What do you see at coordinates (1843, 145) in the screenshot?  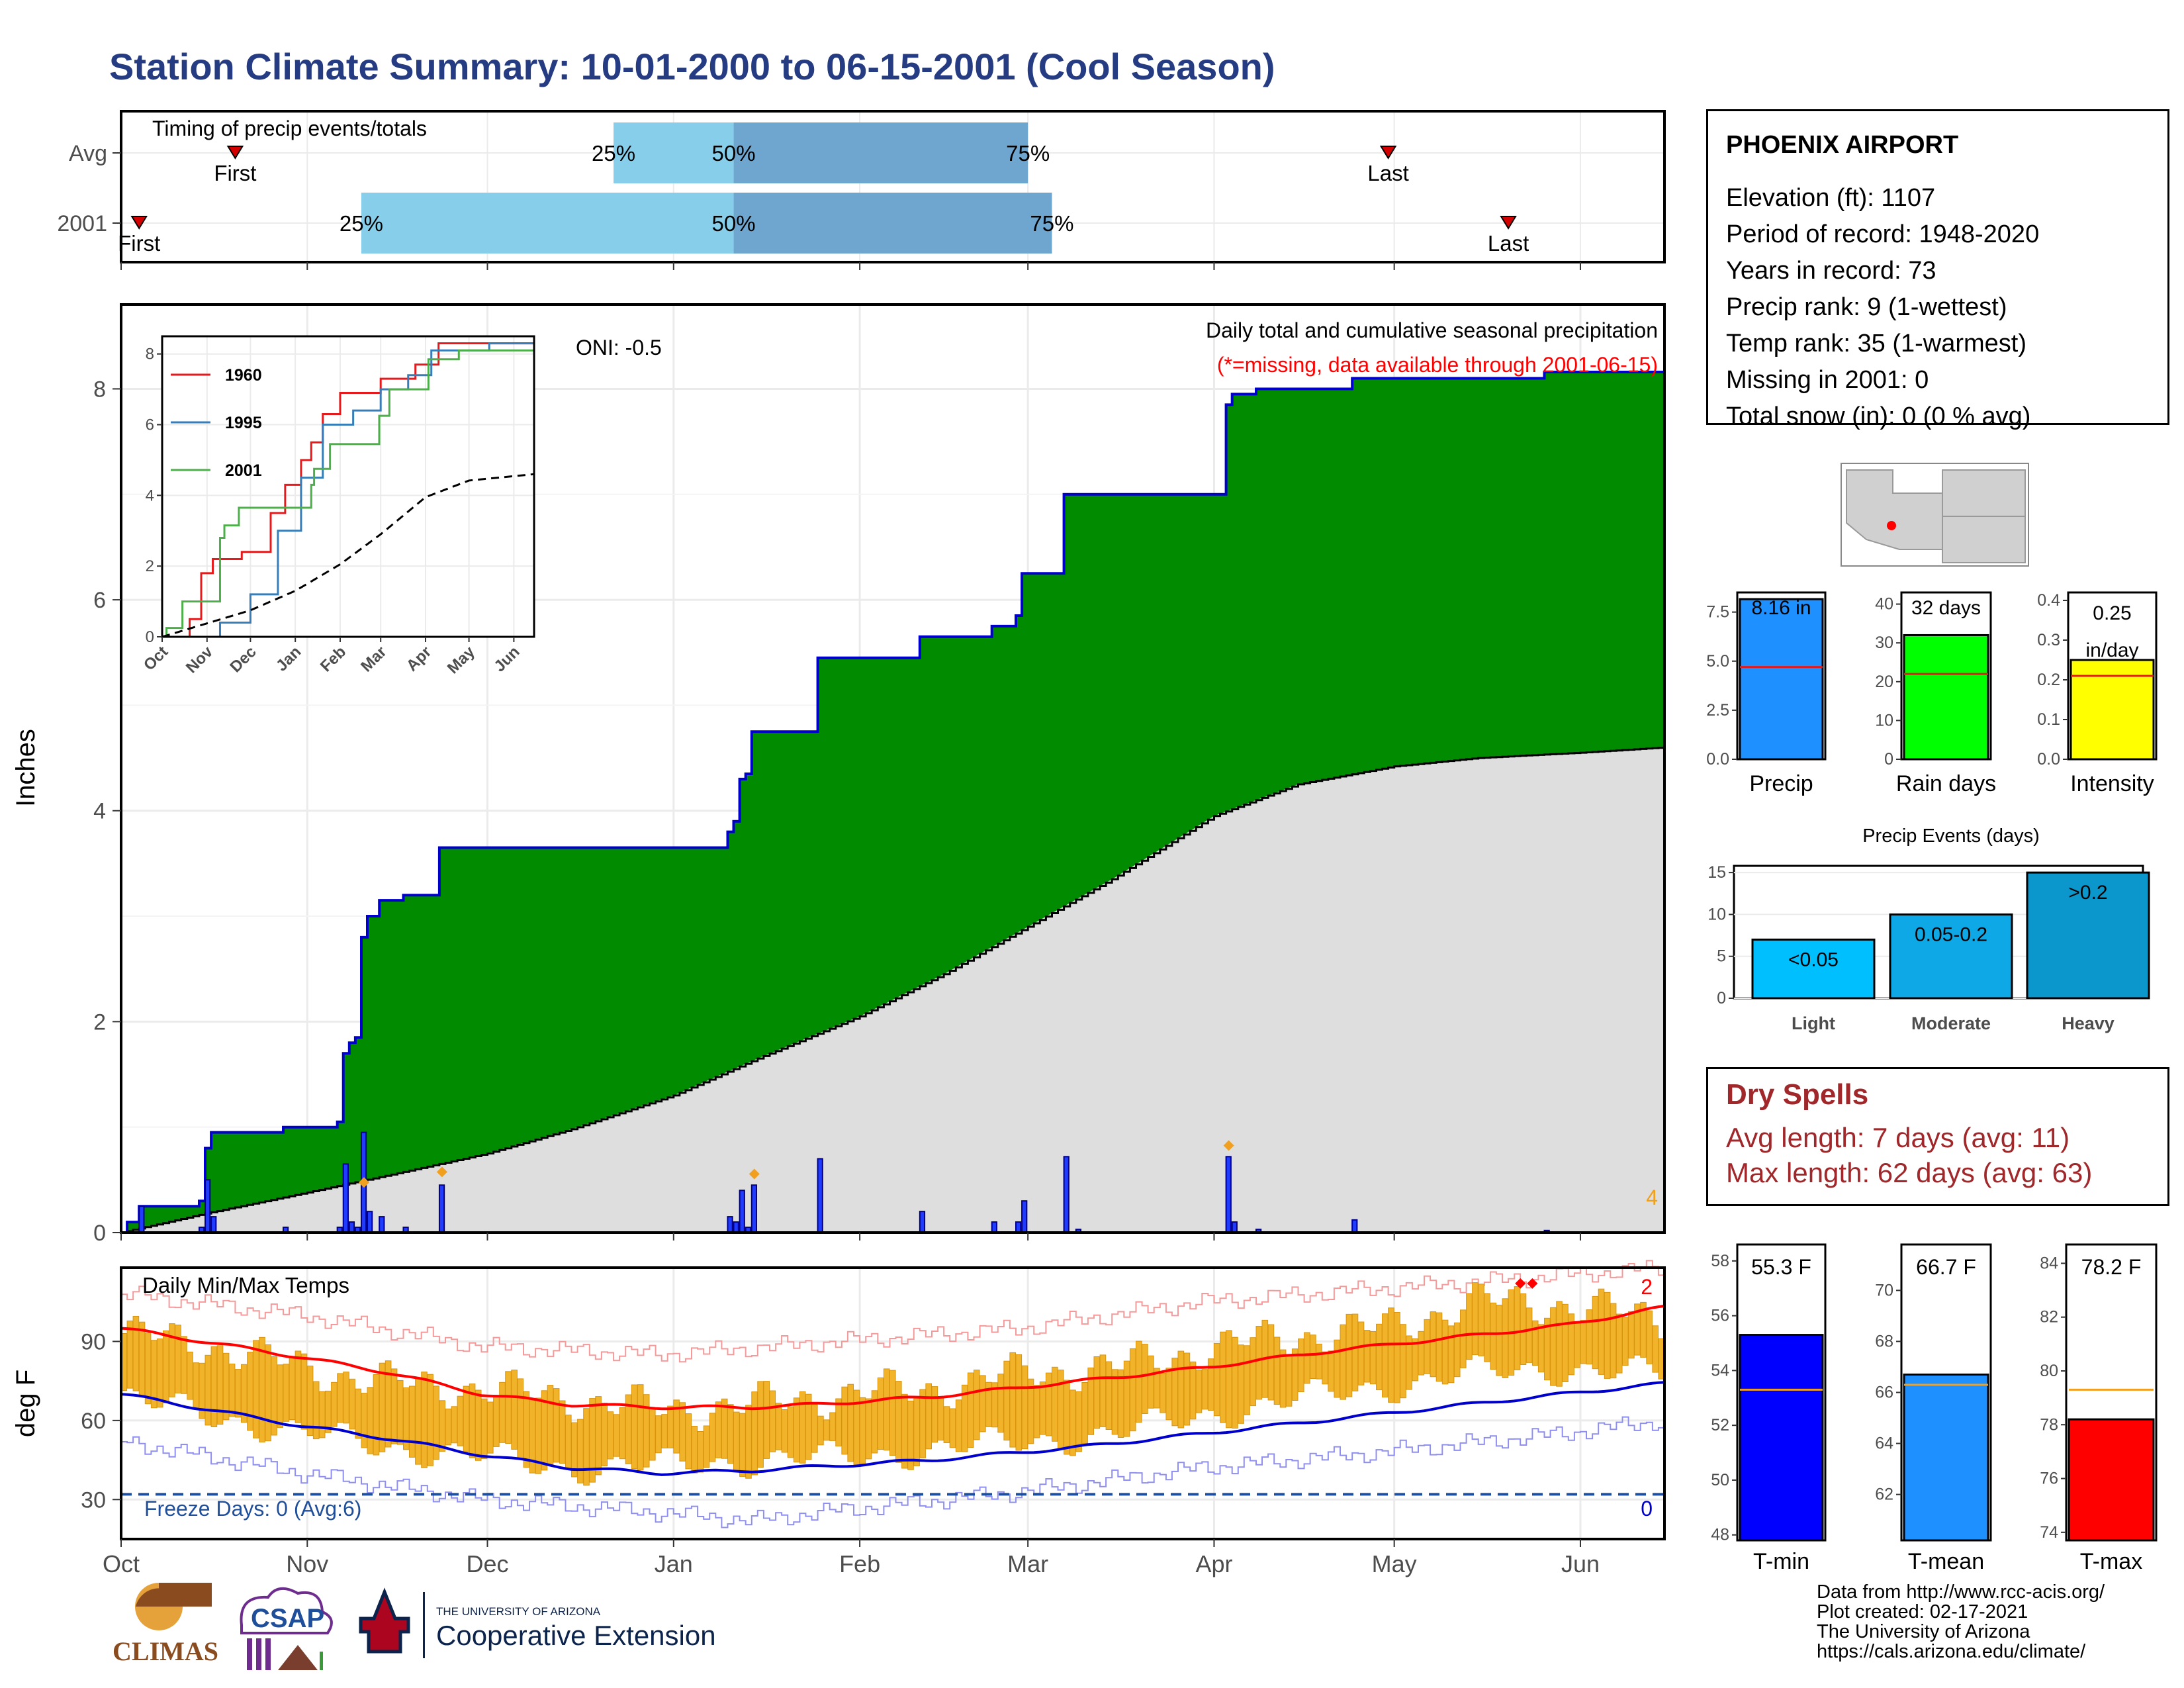 I see `station-name: PHOENIX AIRPORT` at bounding box center [1843, 145].